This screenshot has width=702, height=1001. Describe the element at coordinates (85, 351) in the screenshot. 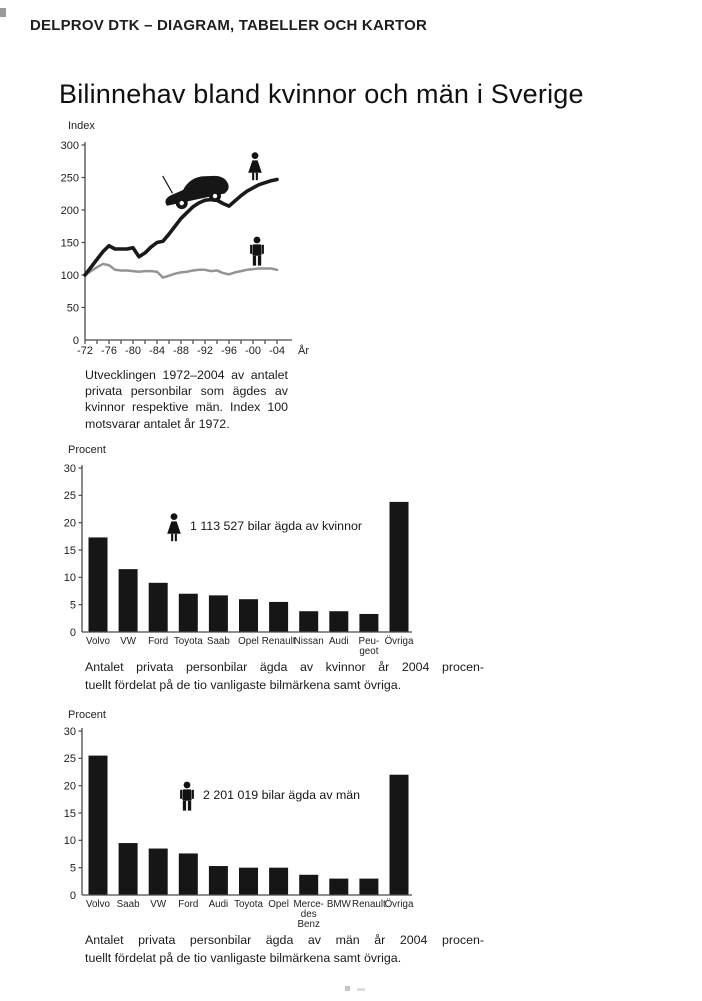

I see `svg-text: -72` at that location.